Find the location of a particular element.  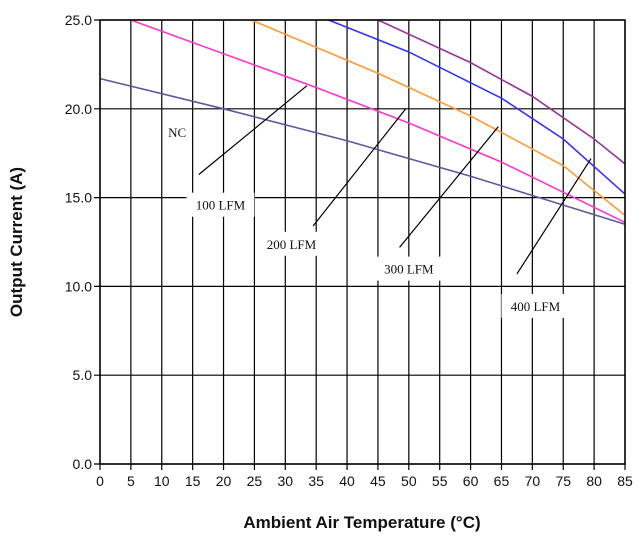

x-tick-label: 80 is located at coordinates (594, 481).